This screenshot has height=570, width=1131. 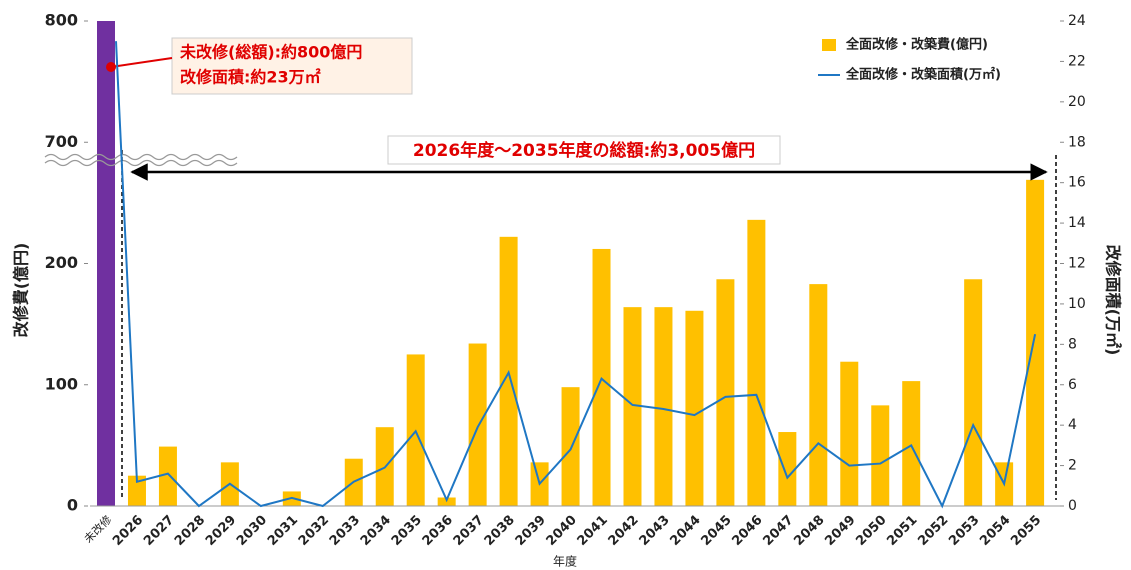 What do you see at coordinates (1072, 344) in the screenshot?
I see `y2-tick-label: 8` at bounding box center [1072, 344].